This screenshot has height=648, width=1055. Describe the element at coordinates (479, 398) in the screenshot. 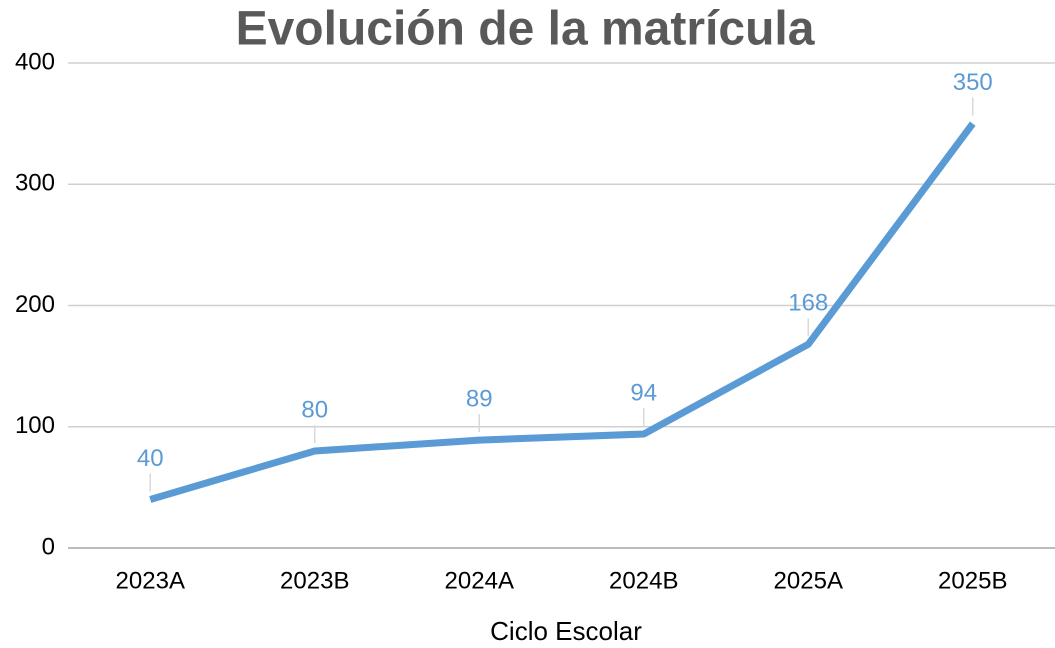

I see `data-label: 89` at that location.